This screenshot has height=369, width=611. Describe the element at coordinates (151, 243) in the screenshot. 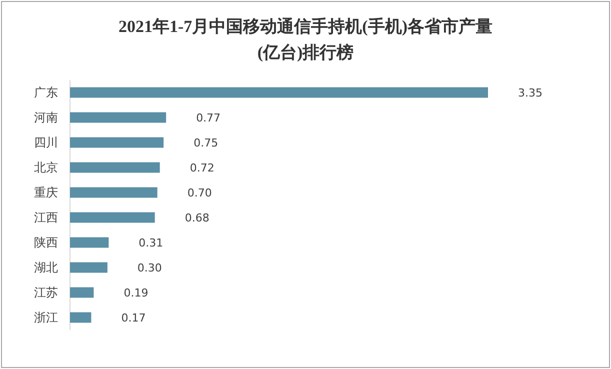

I see `data-label: 0.31` at that location.